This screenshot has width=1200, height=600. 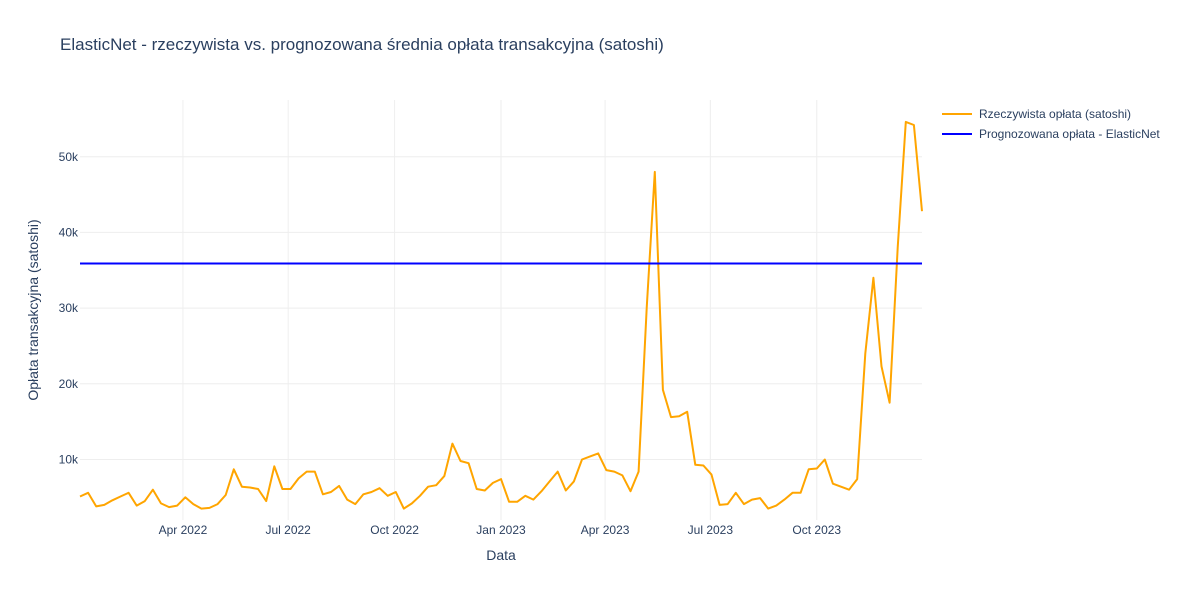 What do you see at coordinates (605, 530) in the screenshot?
I see `x-tick-label: Apr 2023` at bounding box center [605, 530].